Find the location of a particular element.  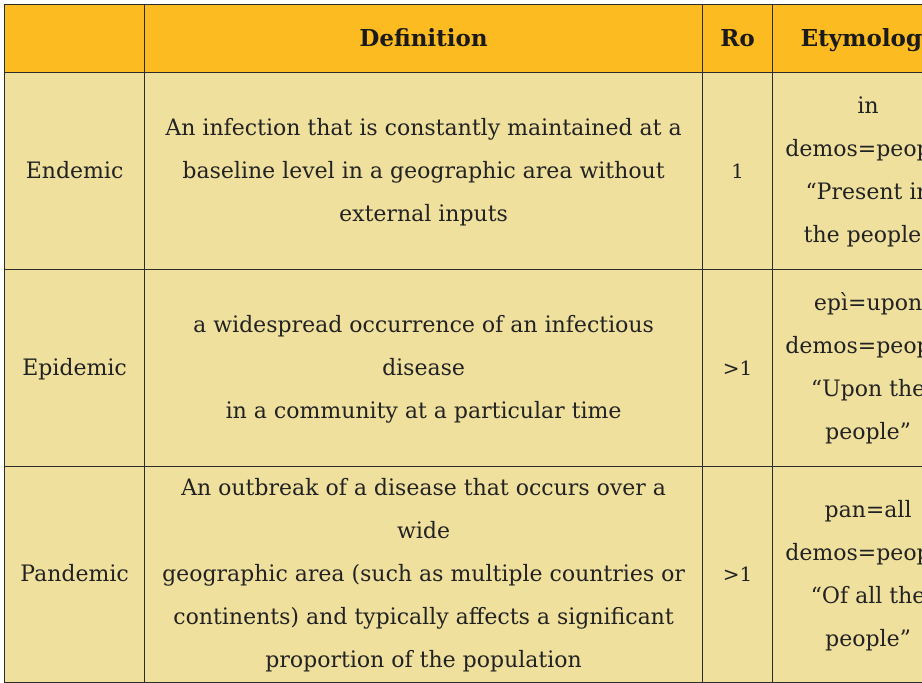

definition-line: in a community at a particular time is located at coordinates (423, 411).